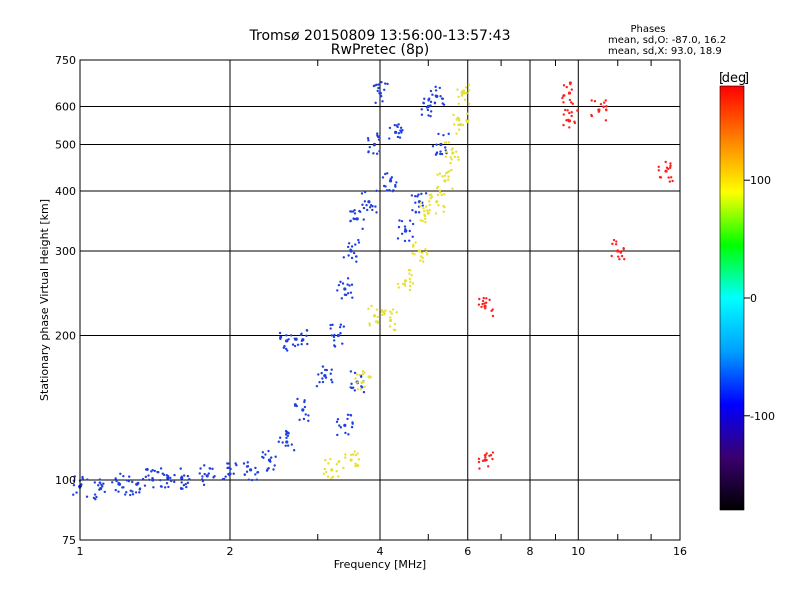  Describe the element at coordinates (380, 564) in the screenshot. I see `x-axis-label: Frequency [MHz]` at that location.